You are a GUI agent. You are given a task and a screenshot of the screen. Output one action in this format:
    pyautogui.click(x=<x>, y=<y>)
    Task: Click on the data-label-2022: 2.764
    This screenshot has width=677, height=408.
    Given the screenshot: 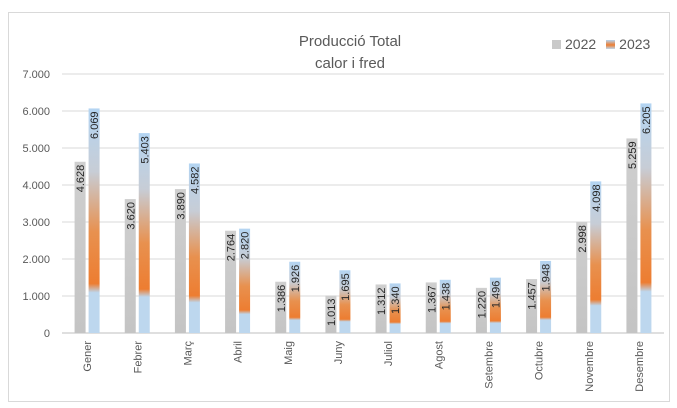 What is the action you would take?
    pyautogui.click(x=232, y=248)
    